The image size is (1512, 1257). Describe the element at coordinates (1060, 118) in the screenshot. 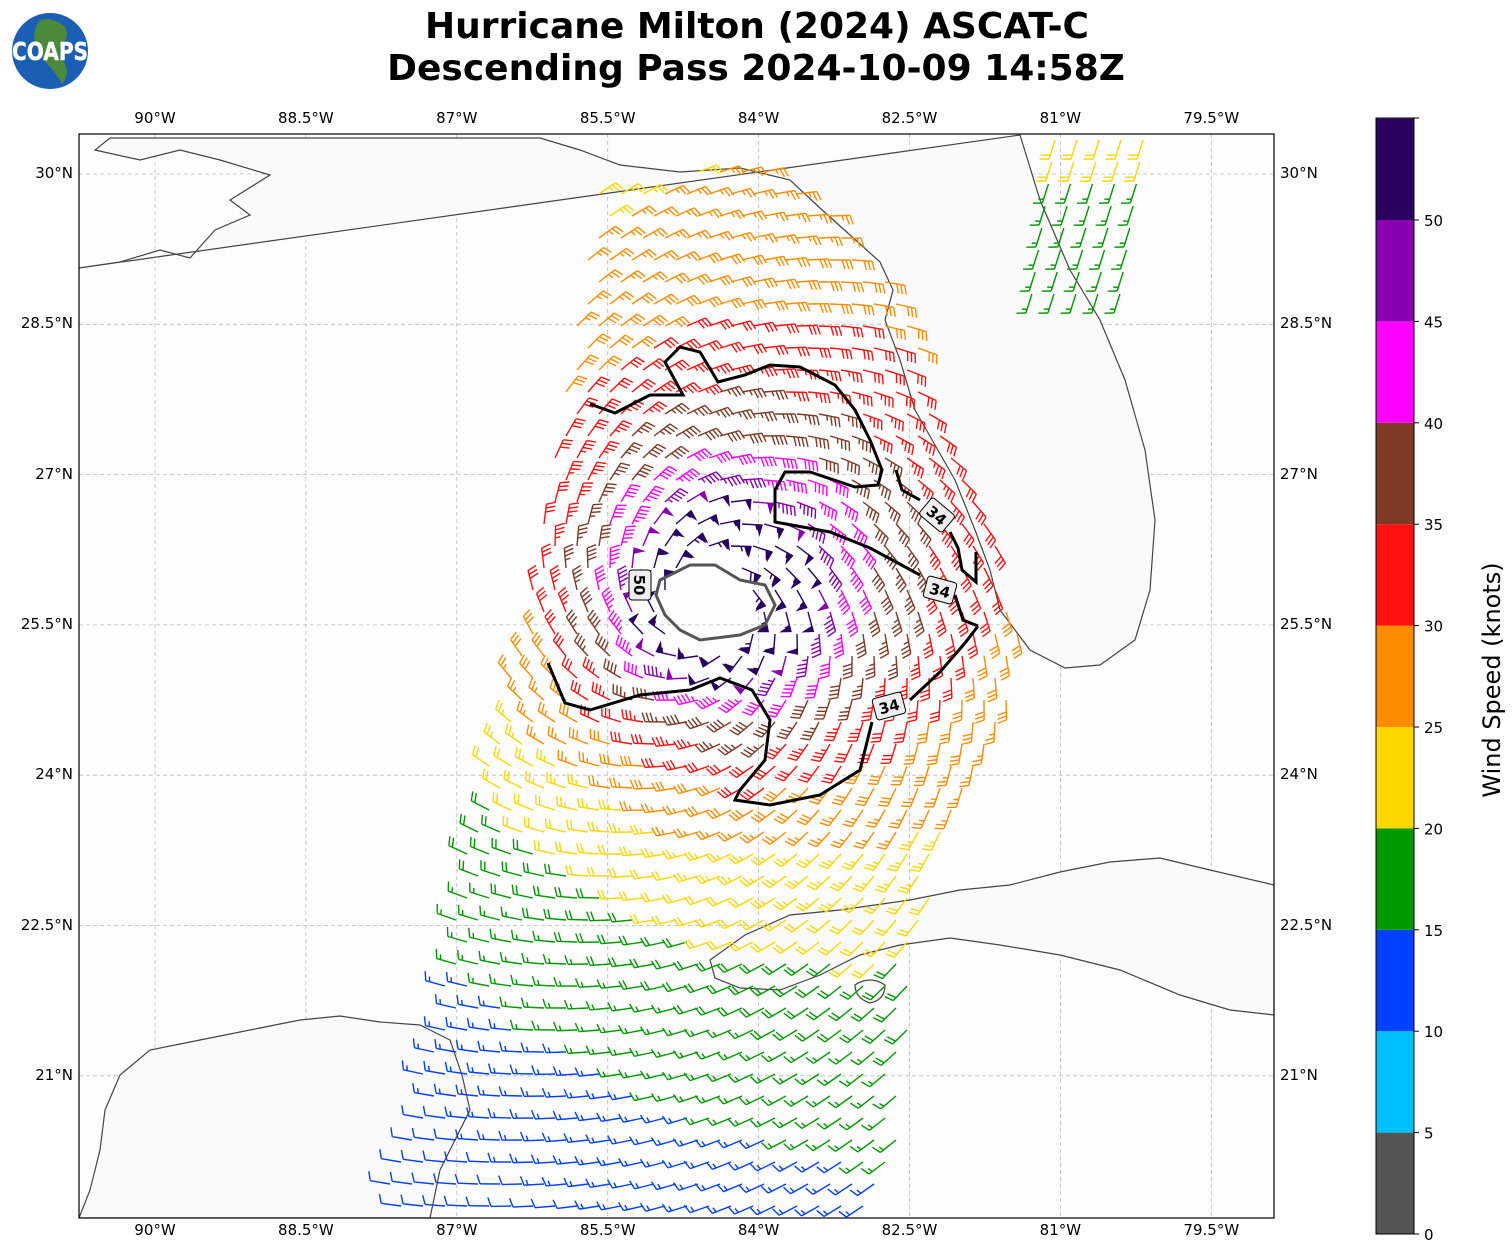

I see `lon-label-top: 81°W` at that location.